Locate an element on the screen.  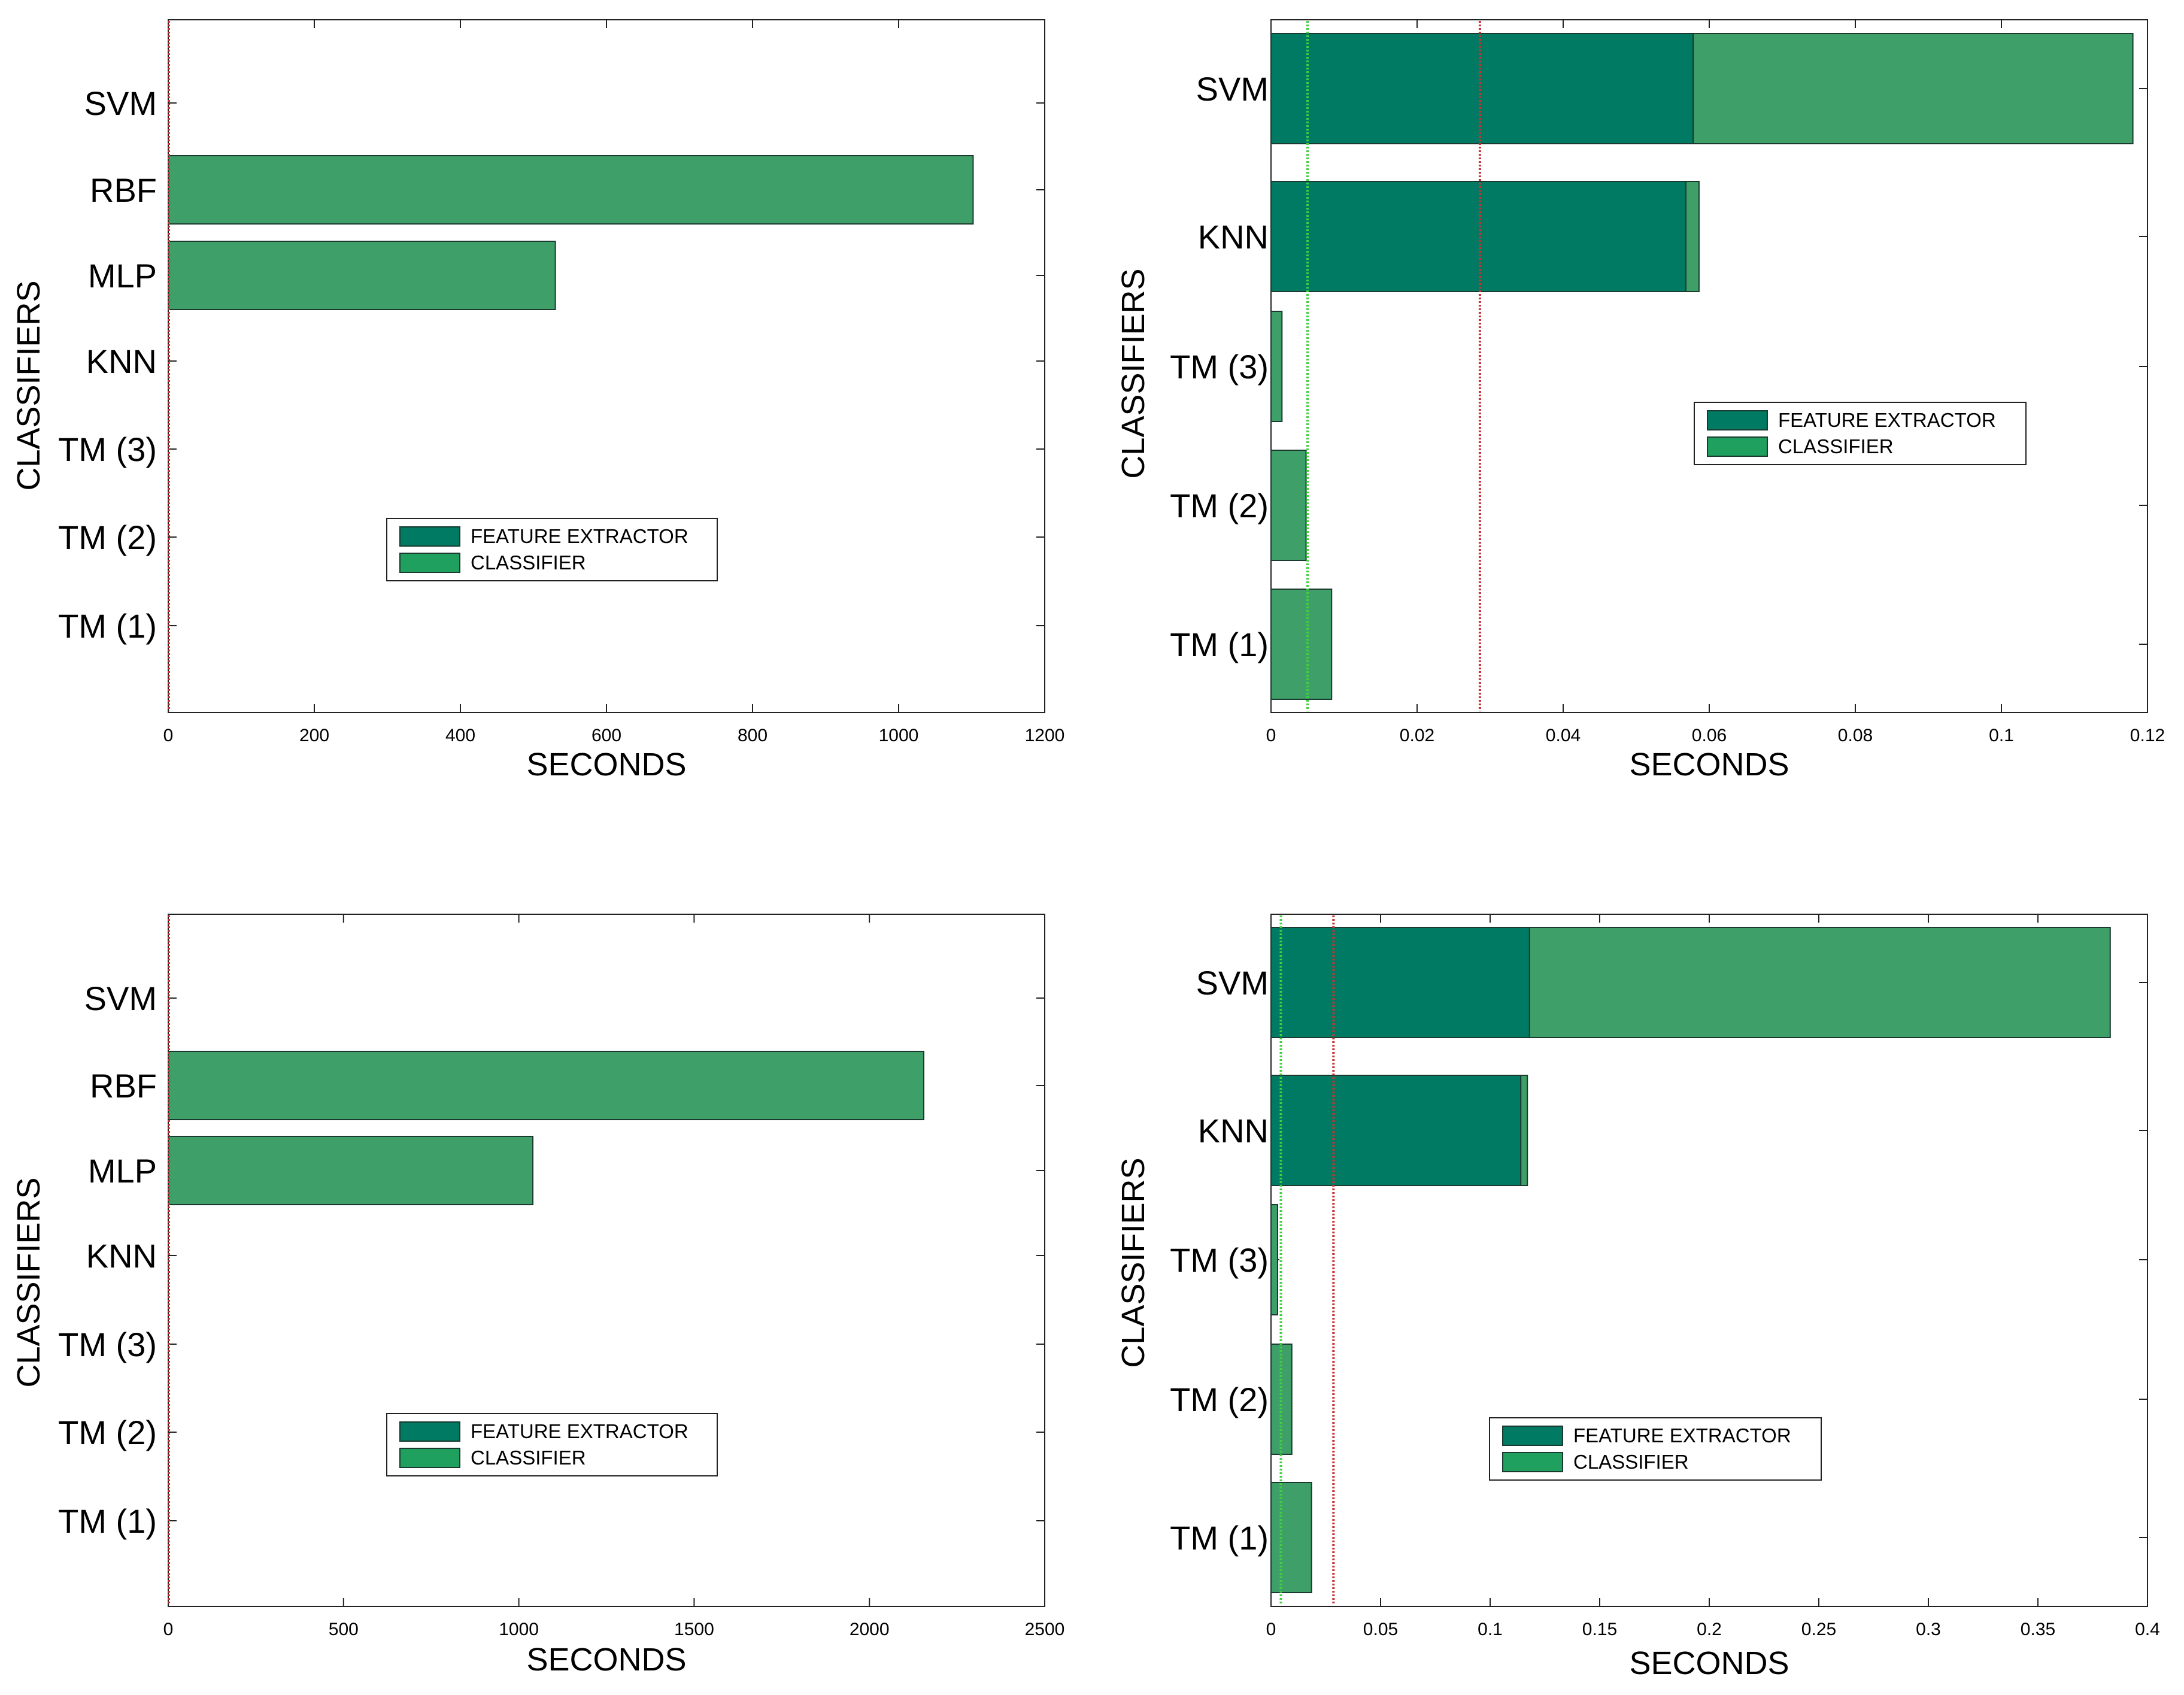
x-tick-label: 1200 is located at coordinates (1045, 735).